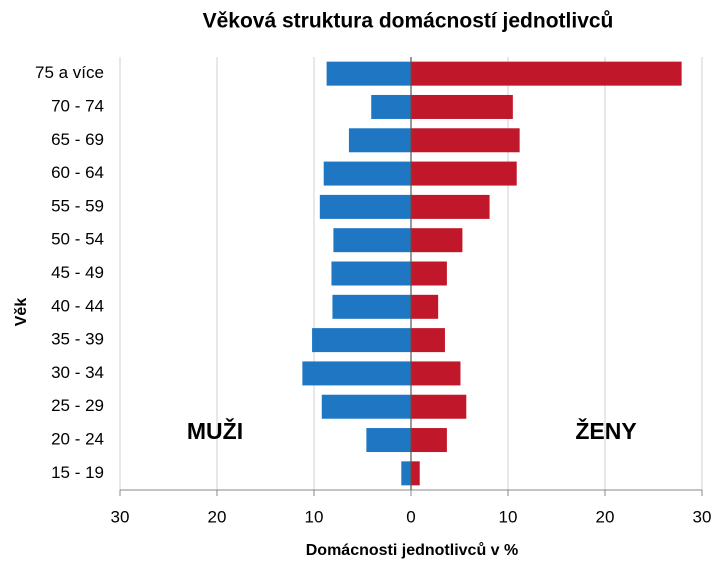 The height and width of the screenshot is (567, 716). I want to click on x-axis-label: Domácnosti jednotlivců v %, so click(412, 550).